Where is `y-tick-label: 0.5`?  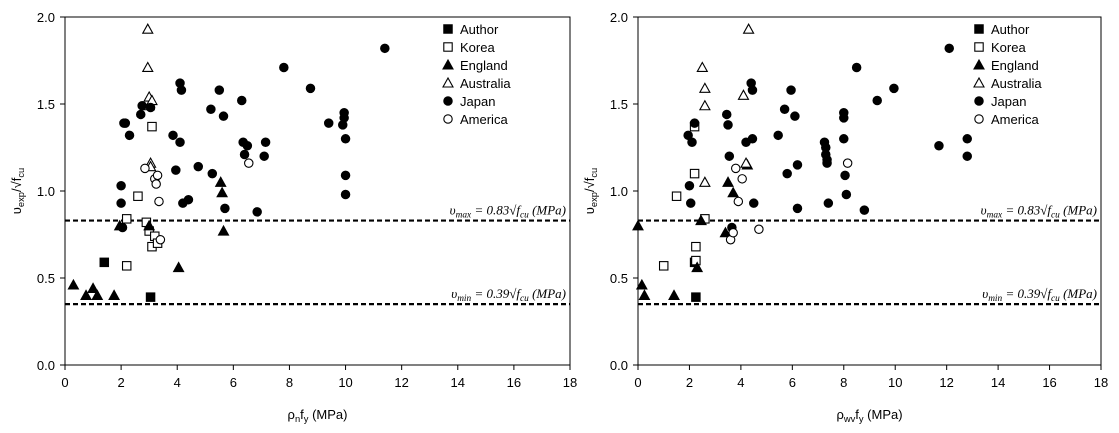
y-tick-label: 0.5 is located at coordinates (46, 278).